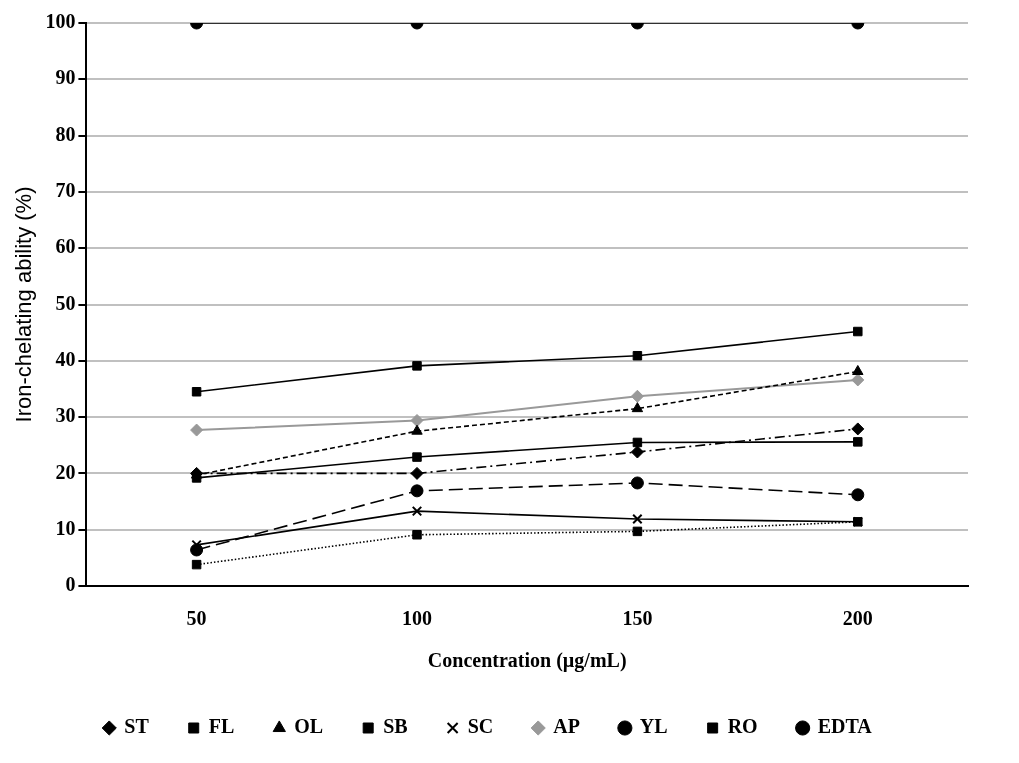 The width and height of the screenshot is (1019, 763). Describe the element at coordinates (65, 415) in the screenshot. I see `y-tick-label: 30` at that location.